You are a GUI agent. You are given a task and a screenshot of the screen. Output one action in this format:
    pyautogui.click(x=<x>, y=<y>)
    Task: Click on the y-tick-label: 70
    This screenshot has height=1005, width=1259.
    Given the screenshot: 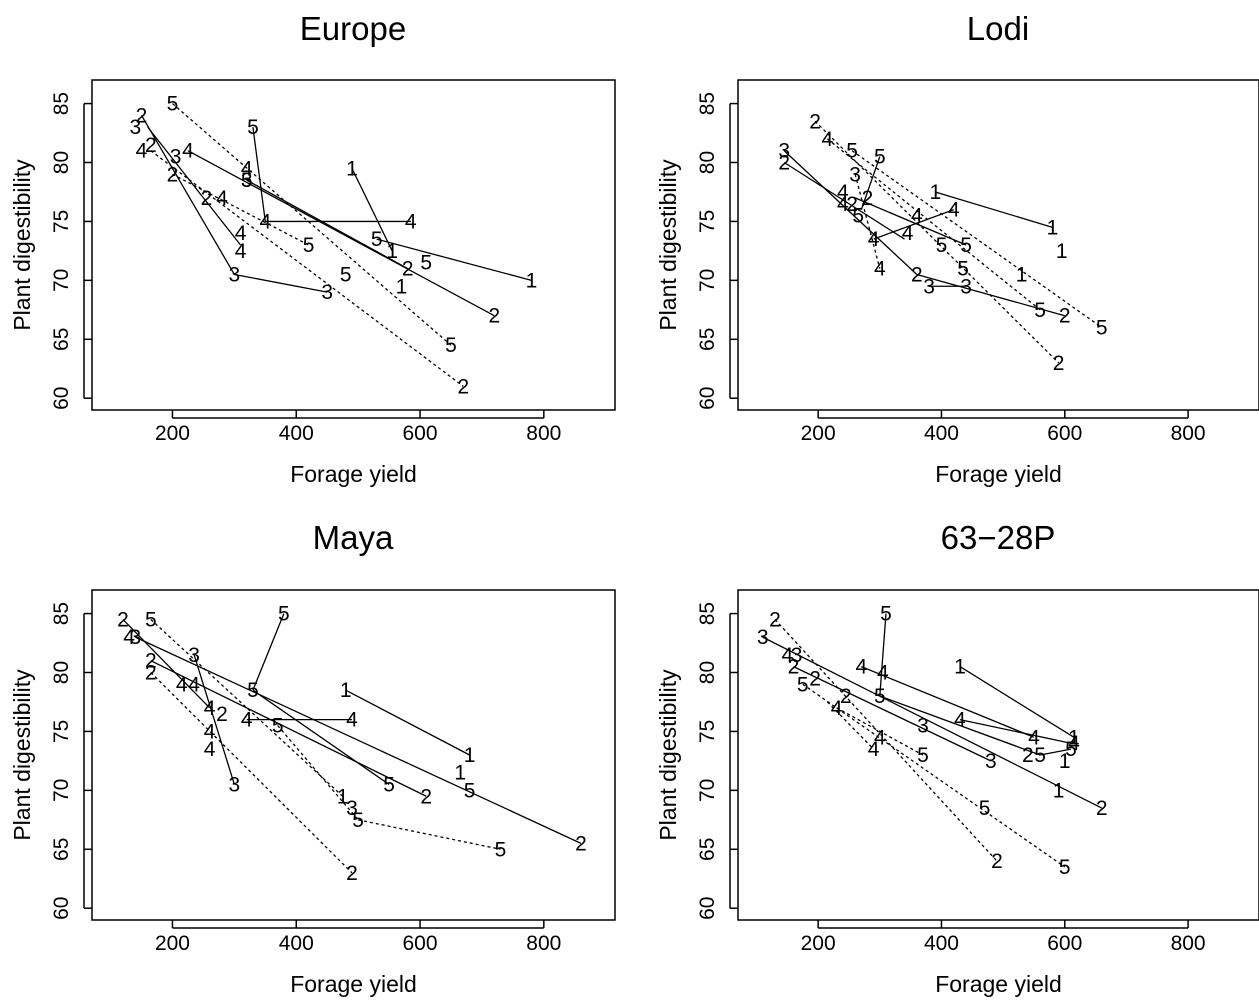 What is the action you would take?
    pyautogui.click(x=61, y=790)
    